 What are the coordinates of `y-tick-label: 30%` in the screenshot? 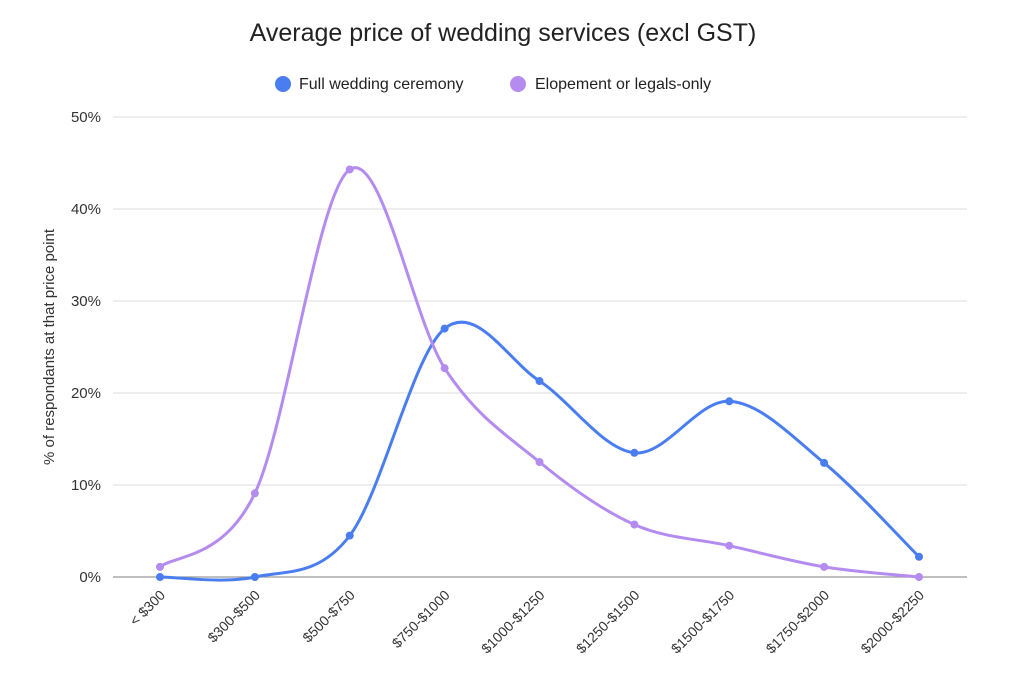 It's located at (86, 301).